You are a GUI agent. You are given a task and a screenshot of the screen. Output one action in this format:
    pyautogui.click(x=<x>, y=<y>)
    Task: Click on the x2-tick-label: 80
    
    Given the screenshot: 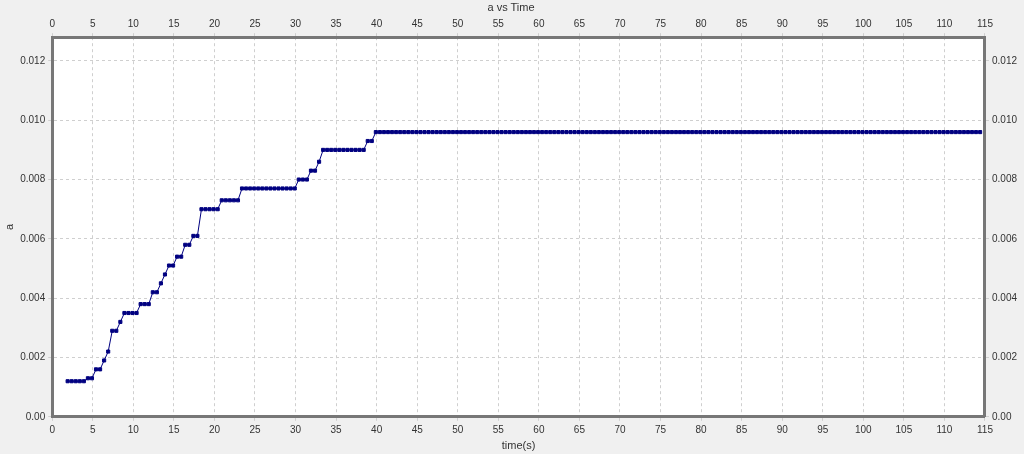 What is the action you would take?
    pyautogui.click(x=701, y=23)
    